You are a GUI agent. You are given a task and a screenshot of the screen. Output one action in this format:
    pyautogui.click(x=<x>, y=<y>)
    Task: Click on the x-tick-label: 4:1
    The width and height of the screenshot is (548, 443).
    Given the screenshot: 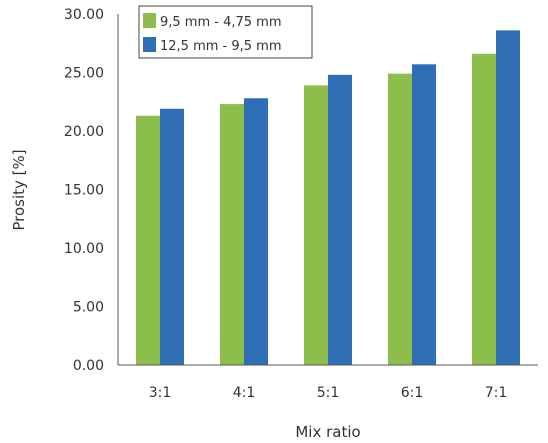 What is the action you would take?
    pyautogui.click(x=244, y=393)
    